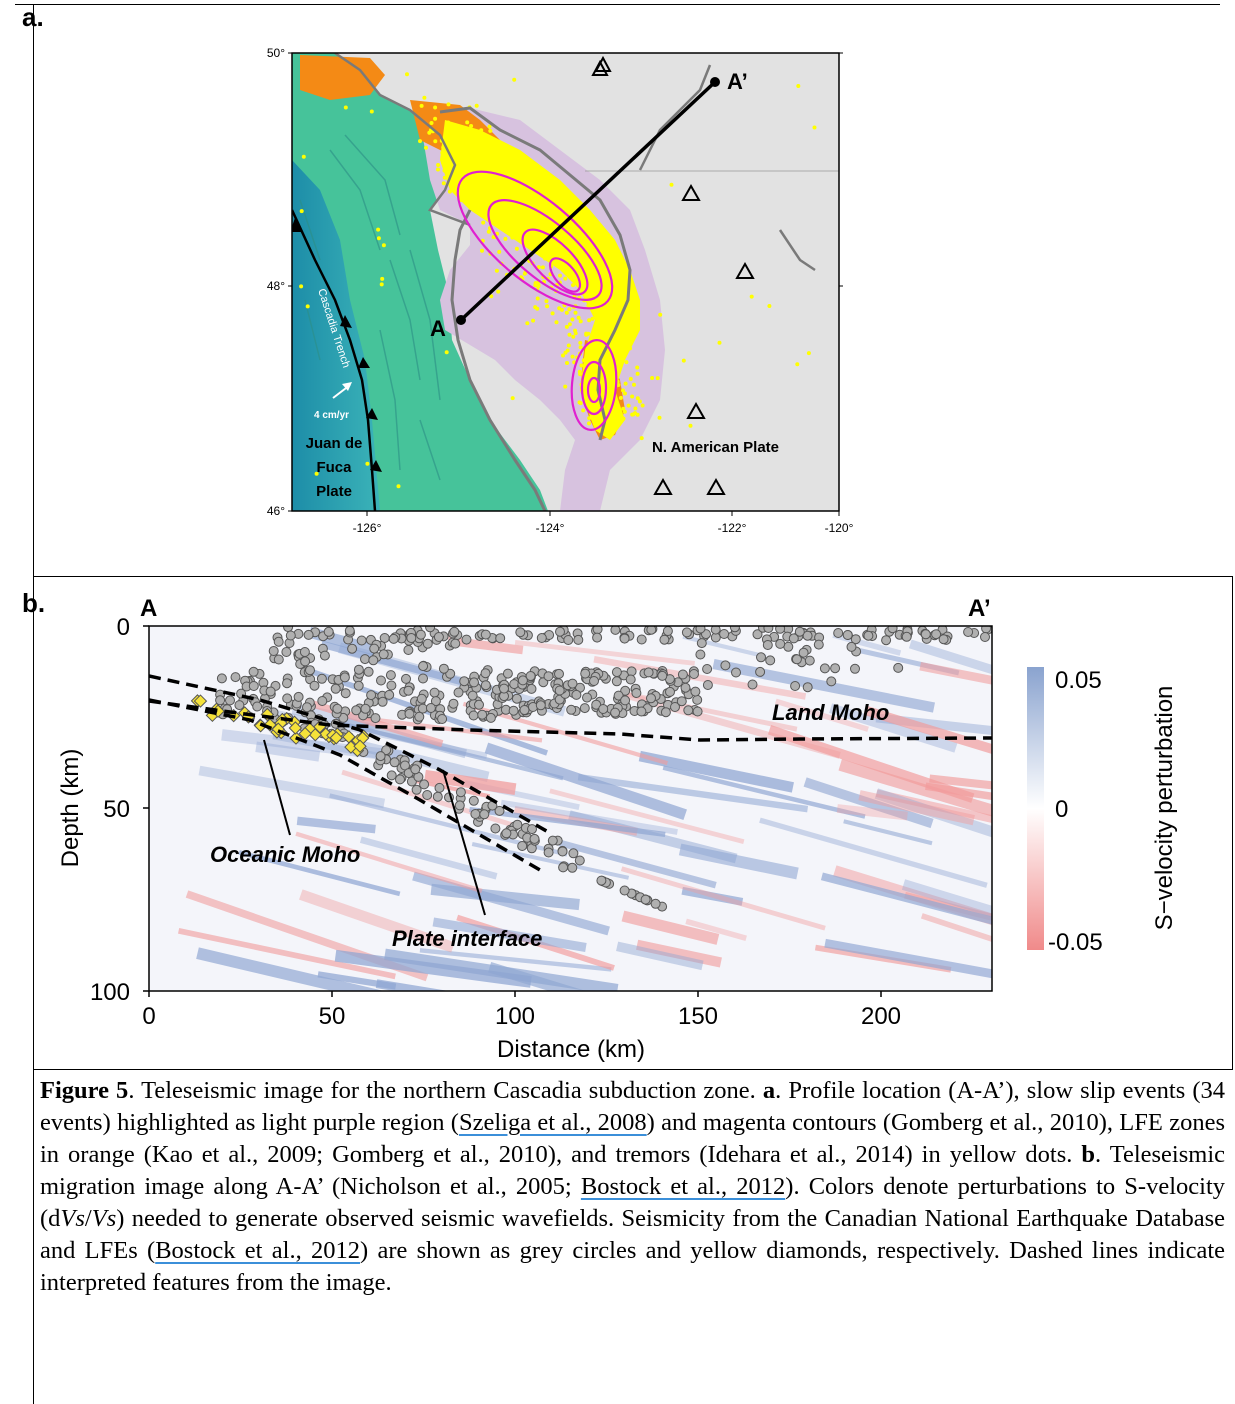 This screenshot has height=1404, width=1235. What do you see at coordinates (881, 1016) in the screenshot?
I see `x-tick-label: 200` at bounding box center [881, 1016].